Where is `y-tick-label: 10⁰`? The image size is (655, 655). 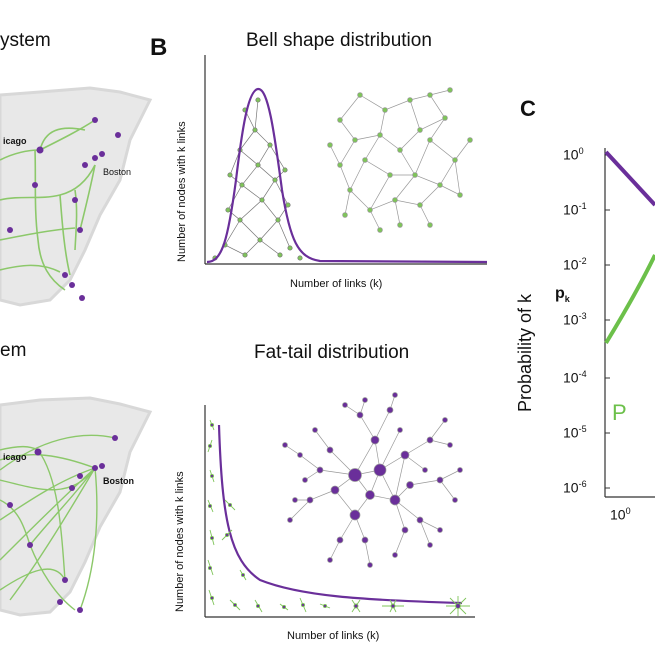
y-tick-label: 10⁰ is located at coordinates (573, 154).